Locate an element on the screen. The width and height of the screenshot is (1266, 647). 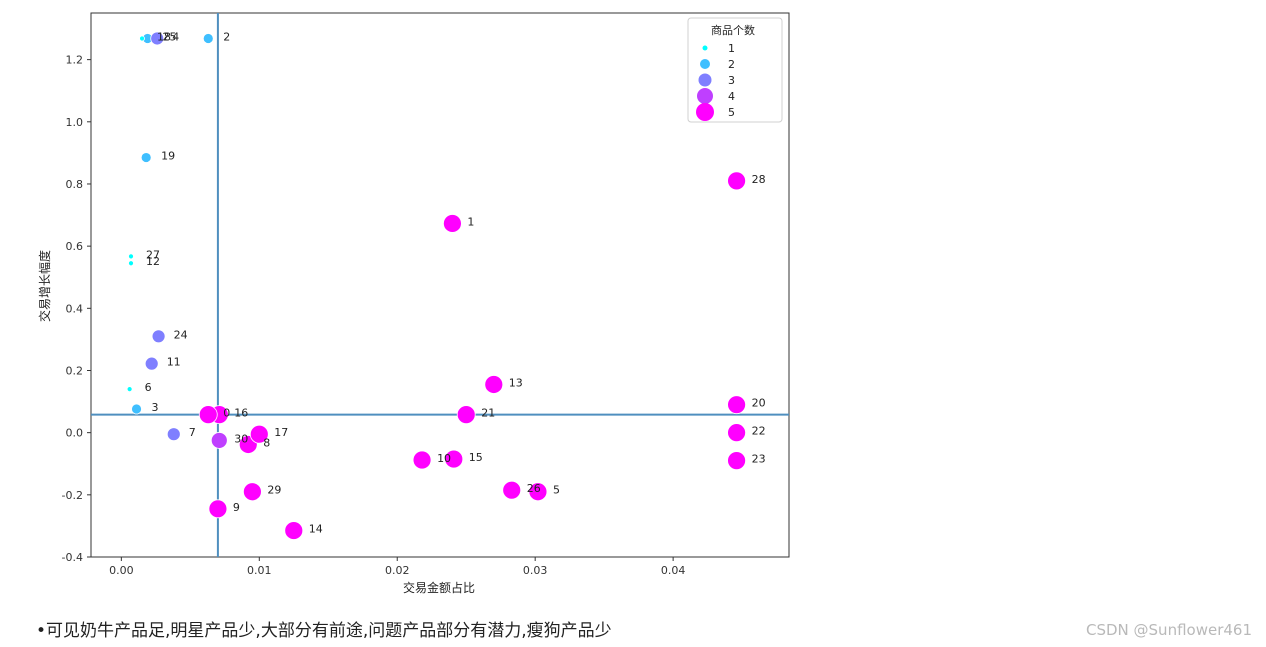
y-axis-label: 交易增长幅度 is located at coordinates (44, 286).